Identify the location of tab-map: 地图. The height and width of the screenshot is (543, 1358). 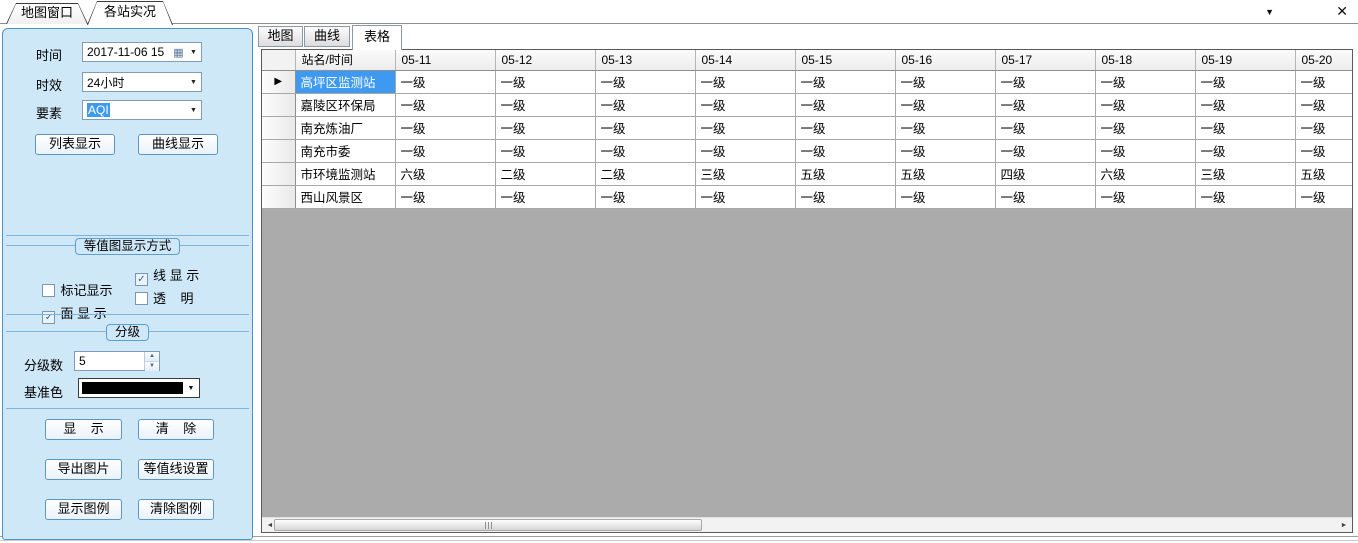
(280, 36).